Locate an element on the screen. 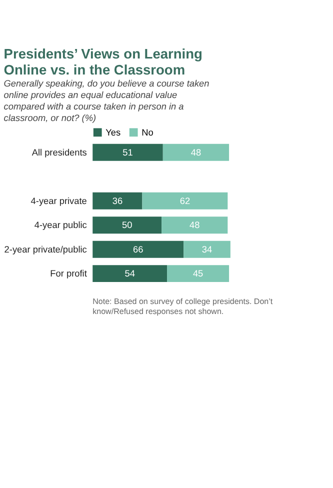 Image resolution: width=333 pixels, height=488 pixels. data-label: 36 is located at coordinates (117, 201).